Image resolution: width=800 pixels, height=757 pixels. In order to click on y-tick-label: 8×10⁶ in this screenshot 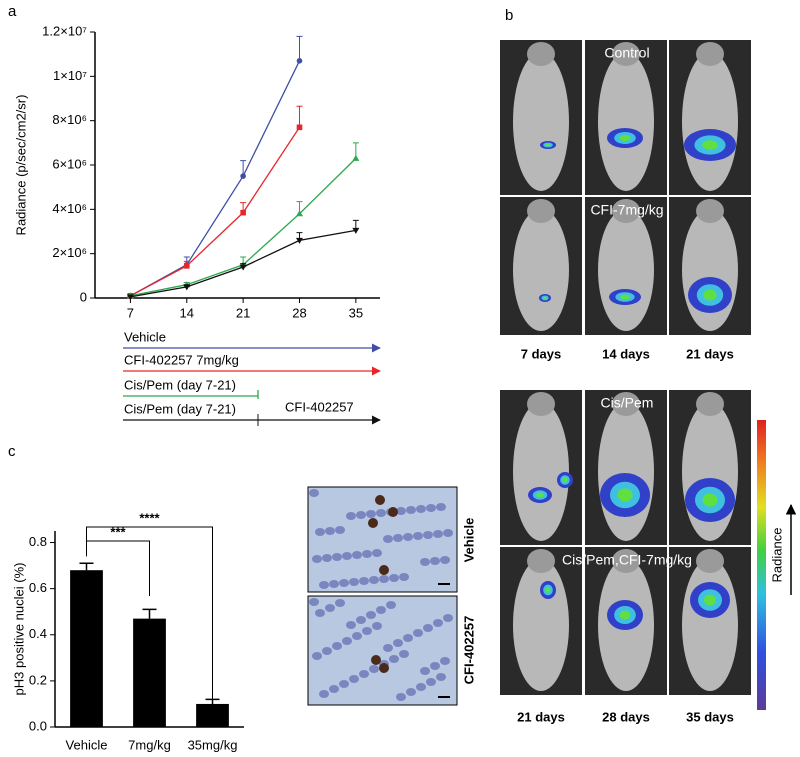, I will do `click(69, 119)`.